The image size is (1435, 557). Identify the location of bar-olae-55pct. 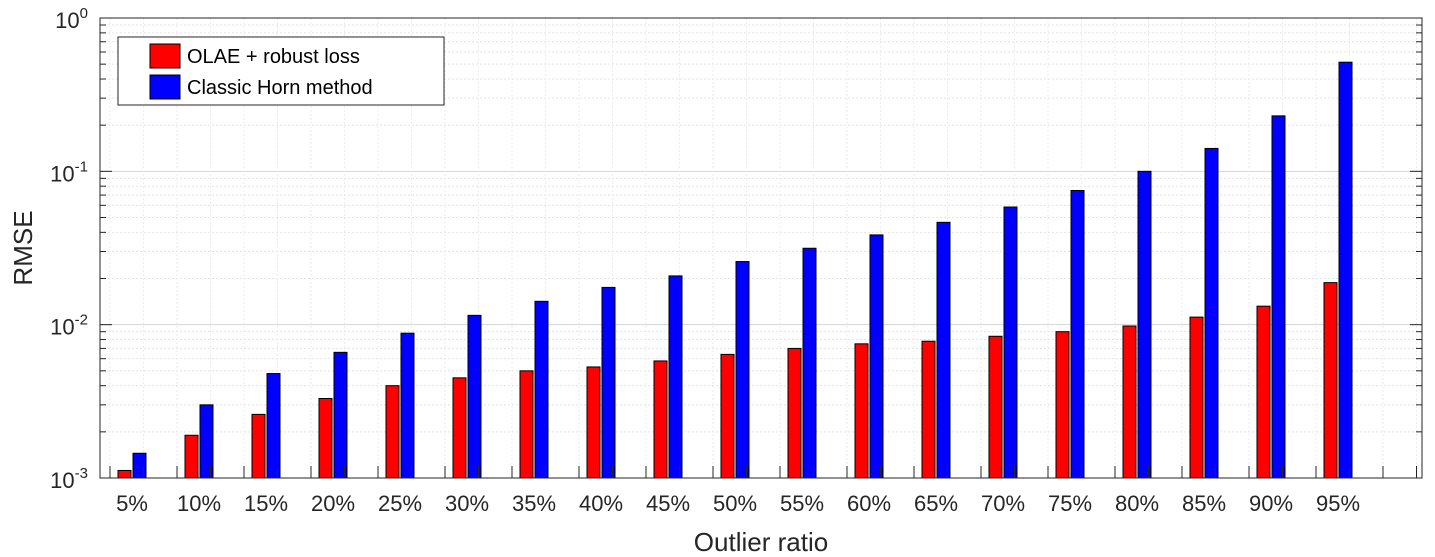
(794, 413).